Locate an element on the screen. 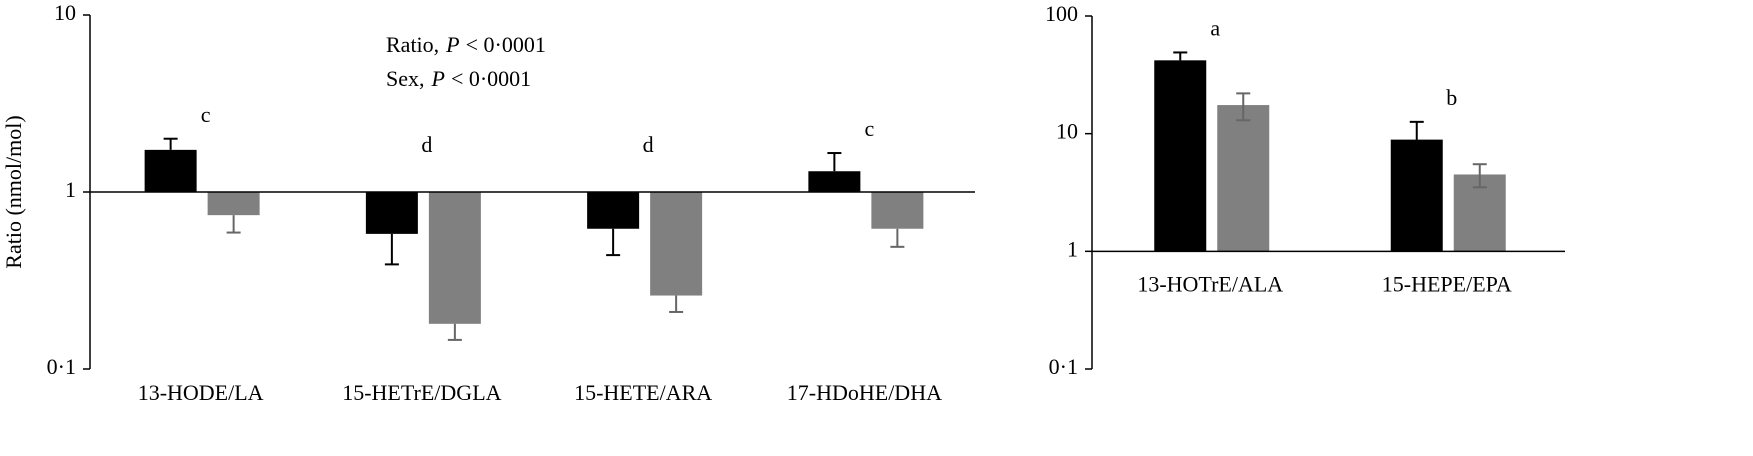 The image size is (1753, 456). stat-label: Ratio, is located at coordinates (412, 44).